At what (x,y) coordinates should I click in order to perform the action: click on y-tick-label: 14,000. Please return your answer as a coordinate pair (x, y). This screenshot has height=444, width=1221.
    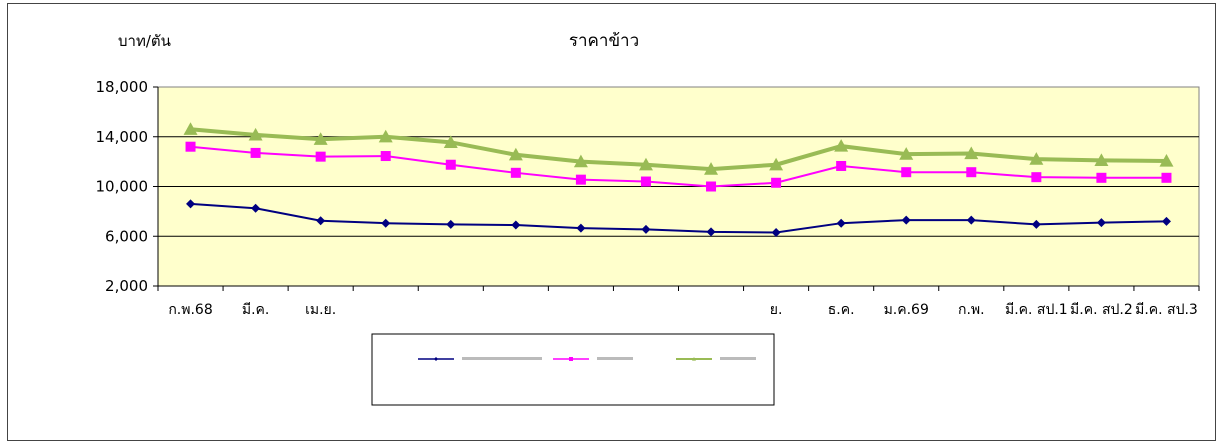
    Looking at the image, I should click on (122, 137).